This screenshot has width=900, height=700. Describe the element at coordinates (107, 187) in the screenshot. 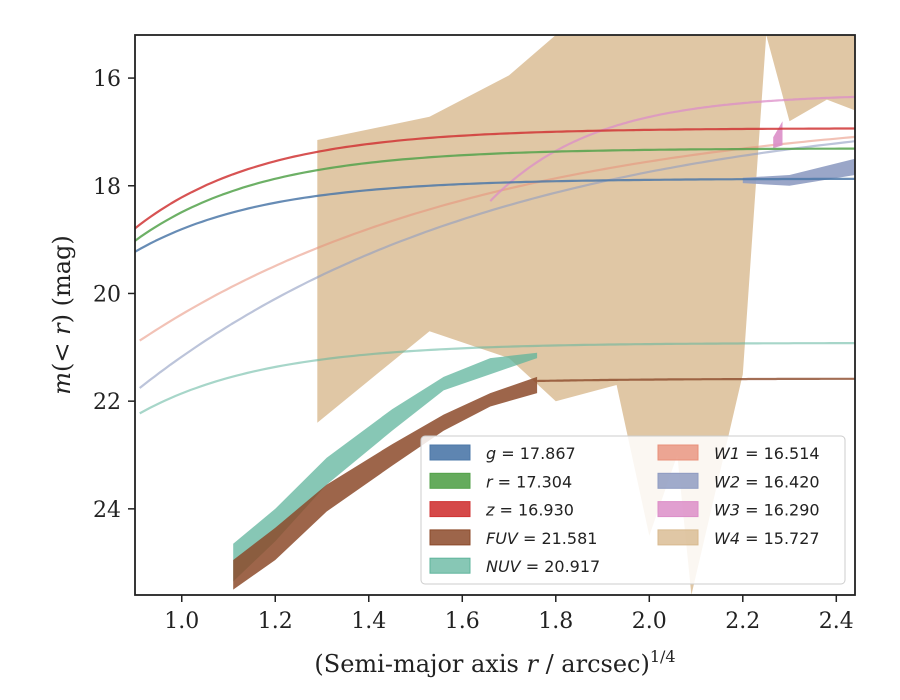

I see `y-tick-label: 18` at that location.